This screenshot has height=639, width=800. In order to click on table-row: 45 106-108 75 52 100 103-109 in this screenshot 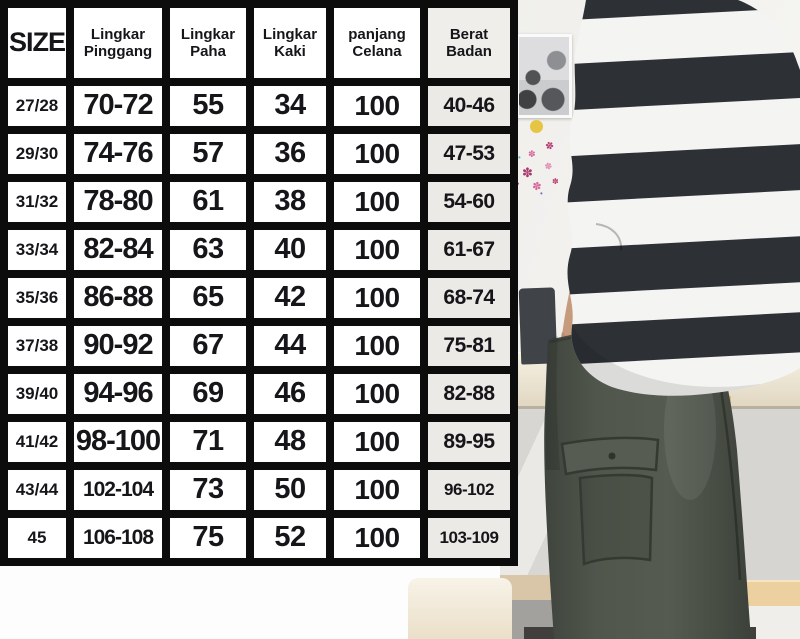, I will do `click(259, 538)`.